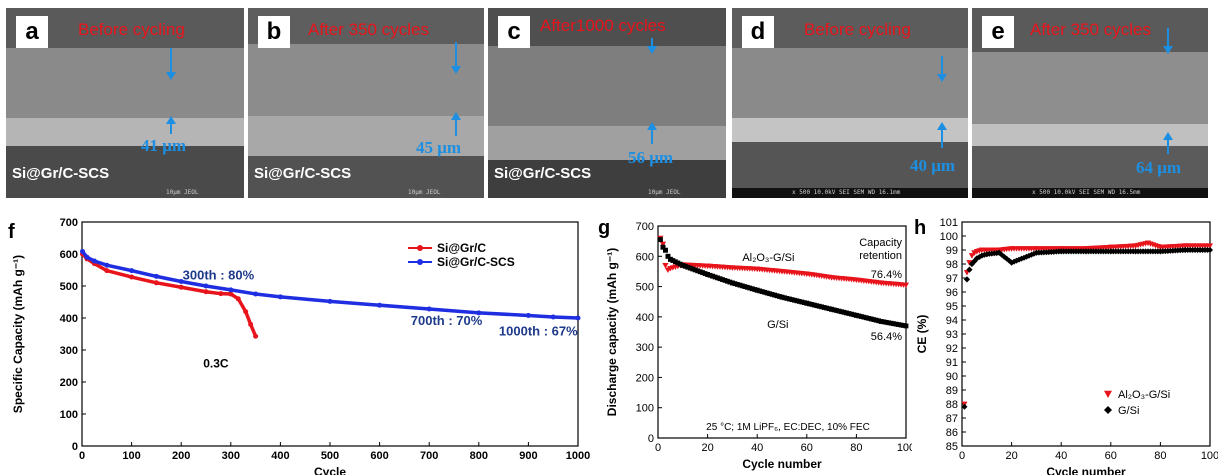 The image size is (1218, 475). Describe the element at coordinates (952, 391) in the screenshot. I see `y-tick-label: 89` at that location.